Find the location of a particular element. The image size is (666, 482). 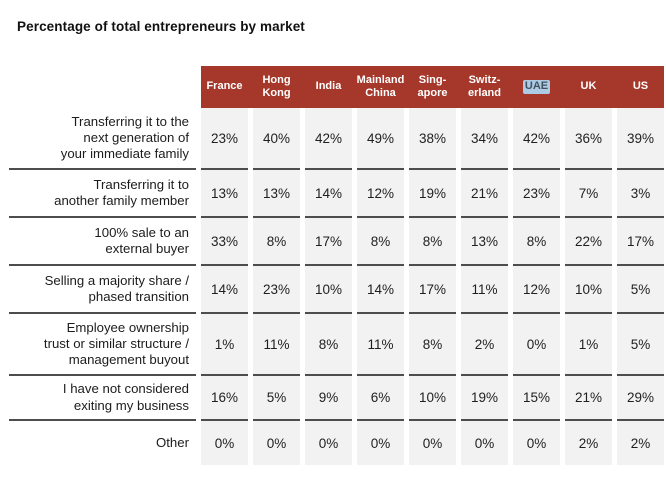

header-spacer is located at coordinates (102, 87).